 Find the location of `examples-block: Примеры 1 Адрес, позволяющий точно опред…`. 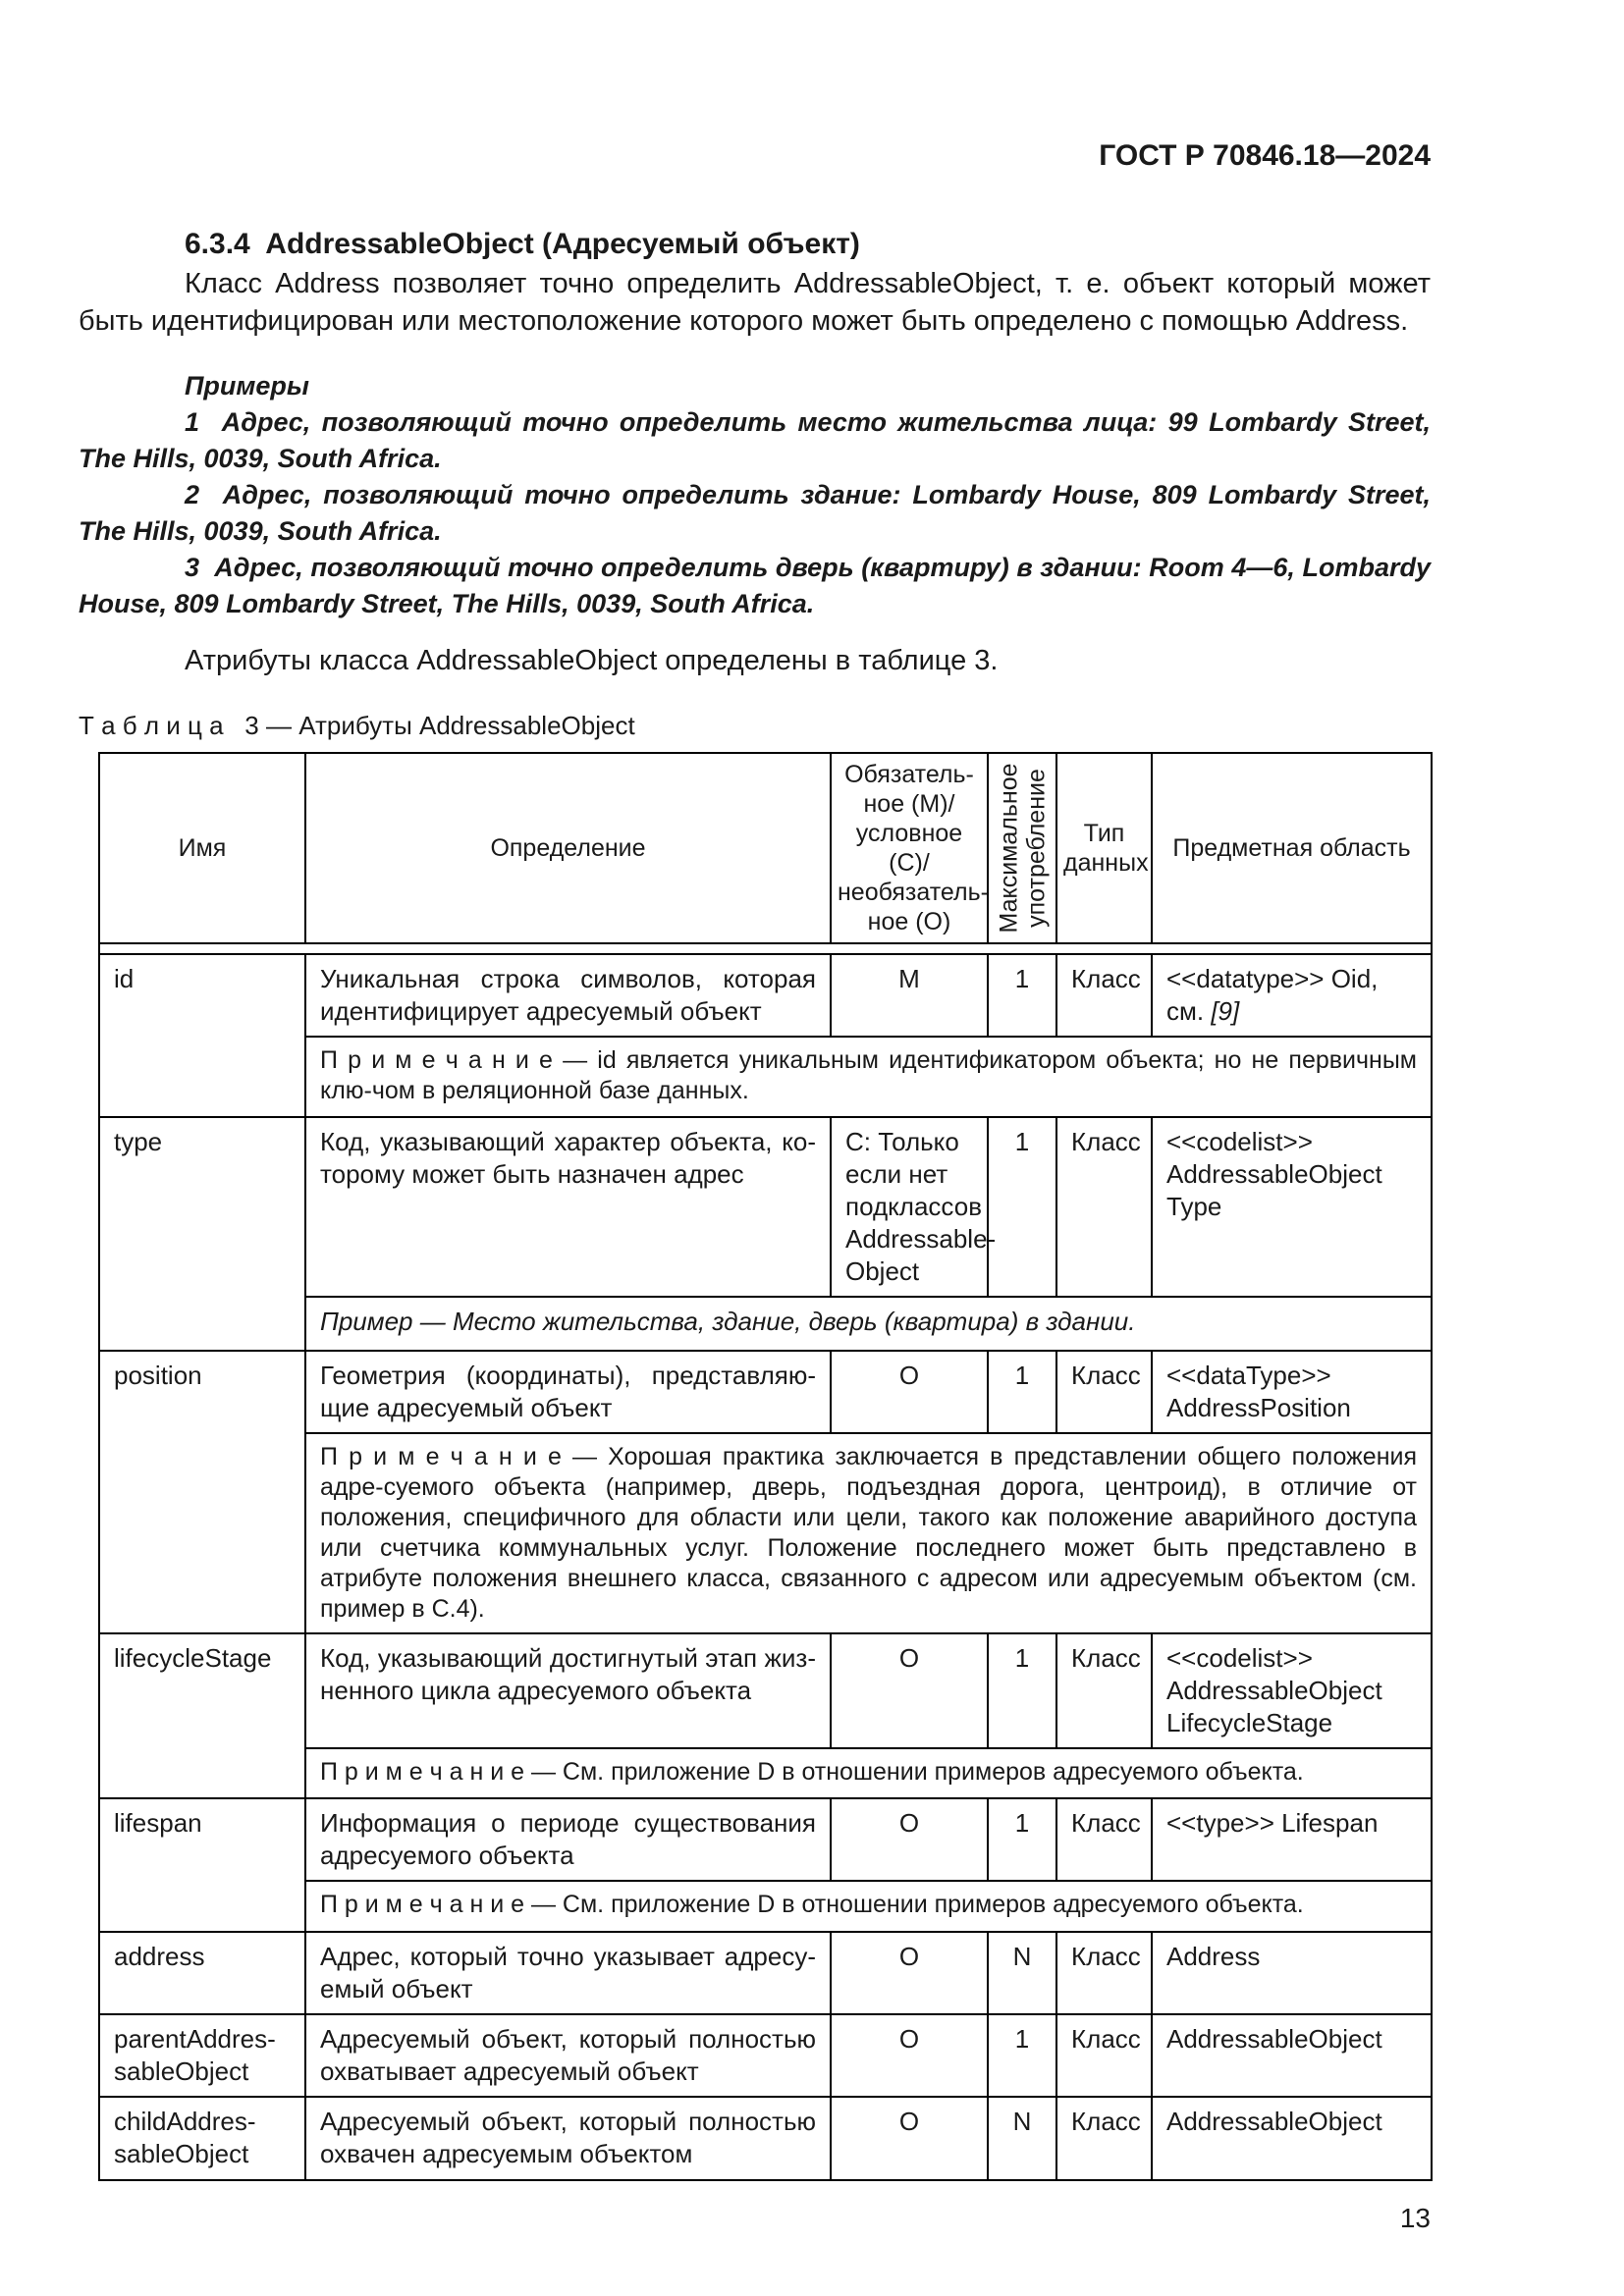

examples-block: Примеры 1 Адрес, позволяющий точно опред… is located at coordinates (755, 495).